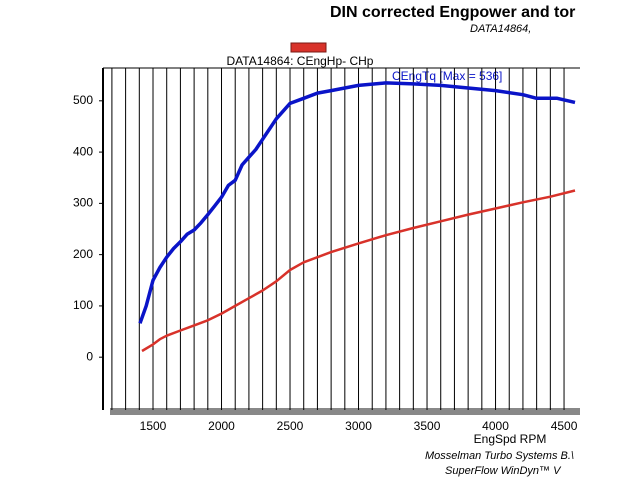 The width and height of the screenshot is (640, 480). Describe the element at coordinates (308, 47) in the screenshot. I see `legend-swatch` at that location.